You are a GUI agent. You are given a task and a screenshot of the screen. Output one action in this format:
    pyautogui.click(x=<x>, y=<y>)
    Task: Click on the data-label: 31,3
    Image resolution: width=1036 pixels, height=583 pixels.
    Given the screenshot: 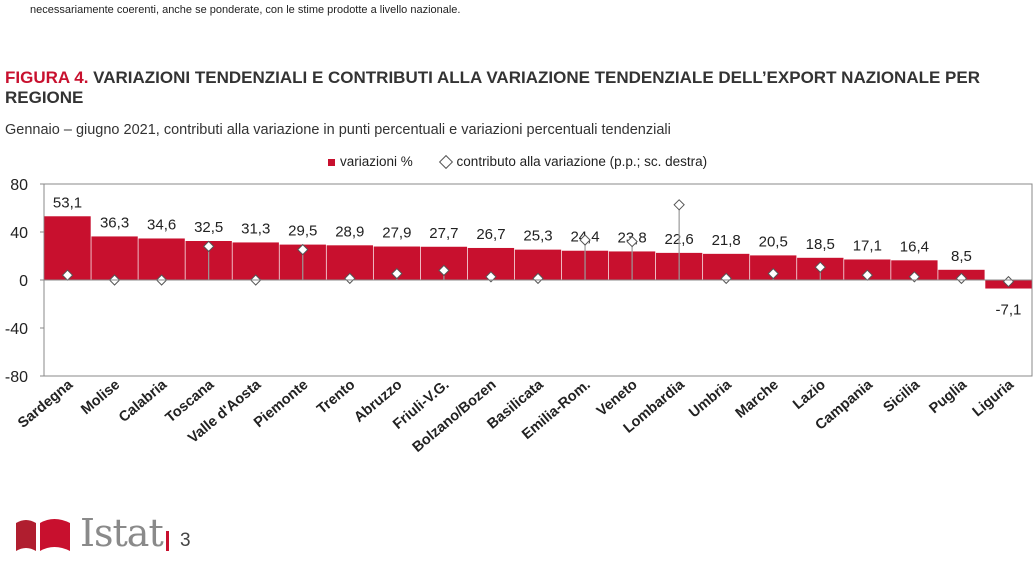 What is the action you would take?
    pyautogui.click(x=255, y=228)
    